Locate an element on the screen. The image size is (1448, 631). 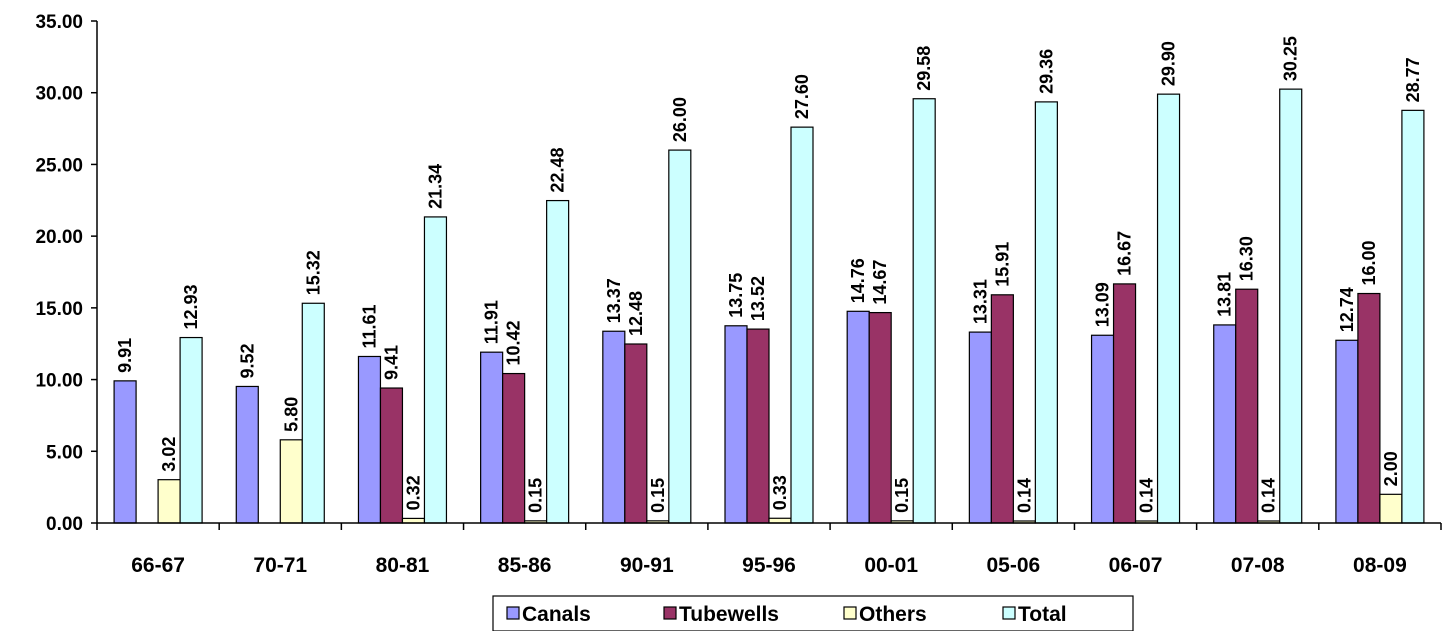
data-label-tubewells: 16.67 is located at coordinates (1125, 253).